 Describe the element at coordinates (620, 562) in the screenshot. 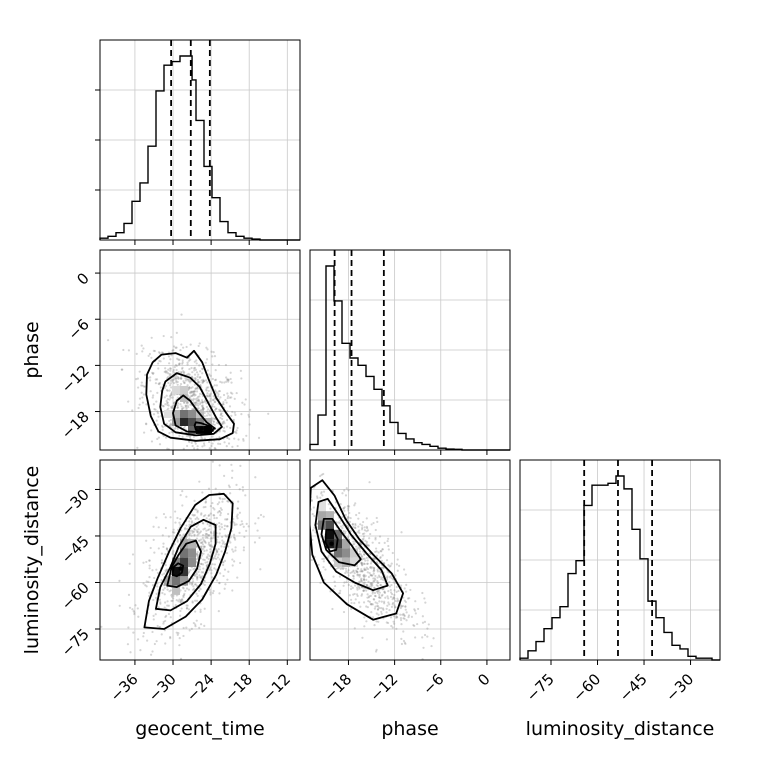

I see `histogram-panel-luminosity_distance` at that location.